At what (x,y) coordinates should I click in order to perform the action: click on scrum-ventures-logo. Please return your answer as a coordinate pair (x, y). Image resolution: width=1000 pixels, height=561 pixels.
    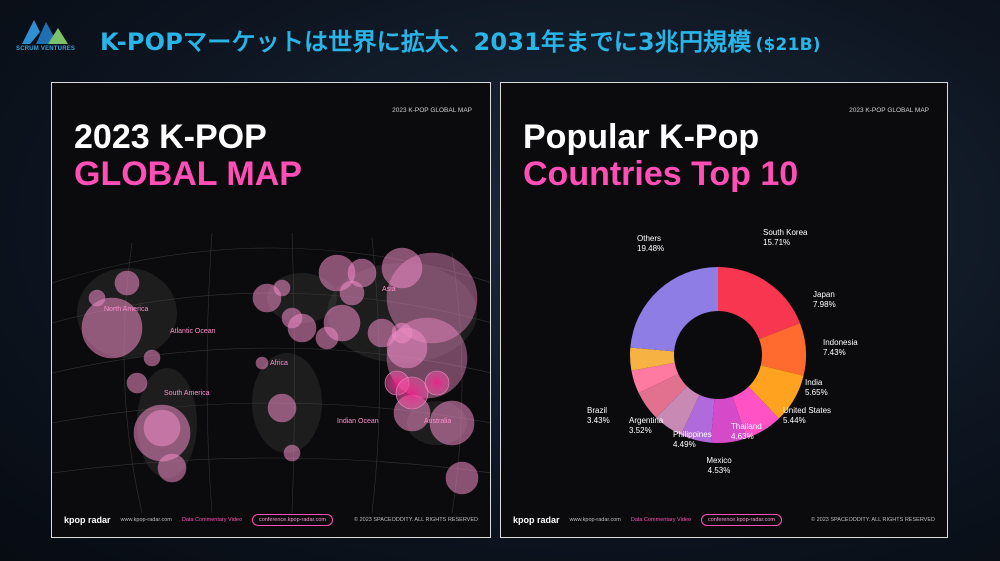
    Looking at the image, I should click on (45, 32).